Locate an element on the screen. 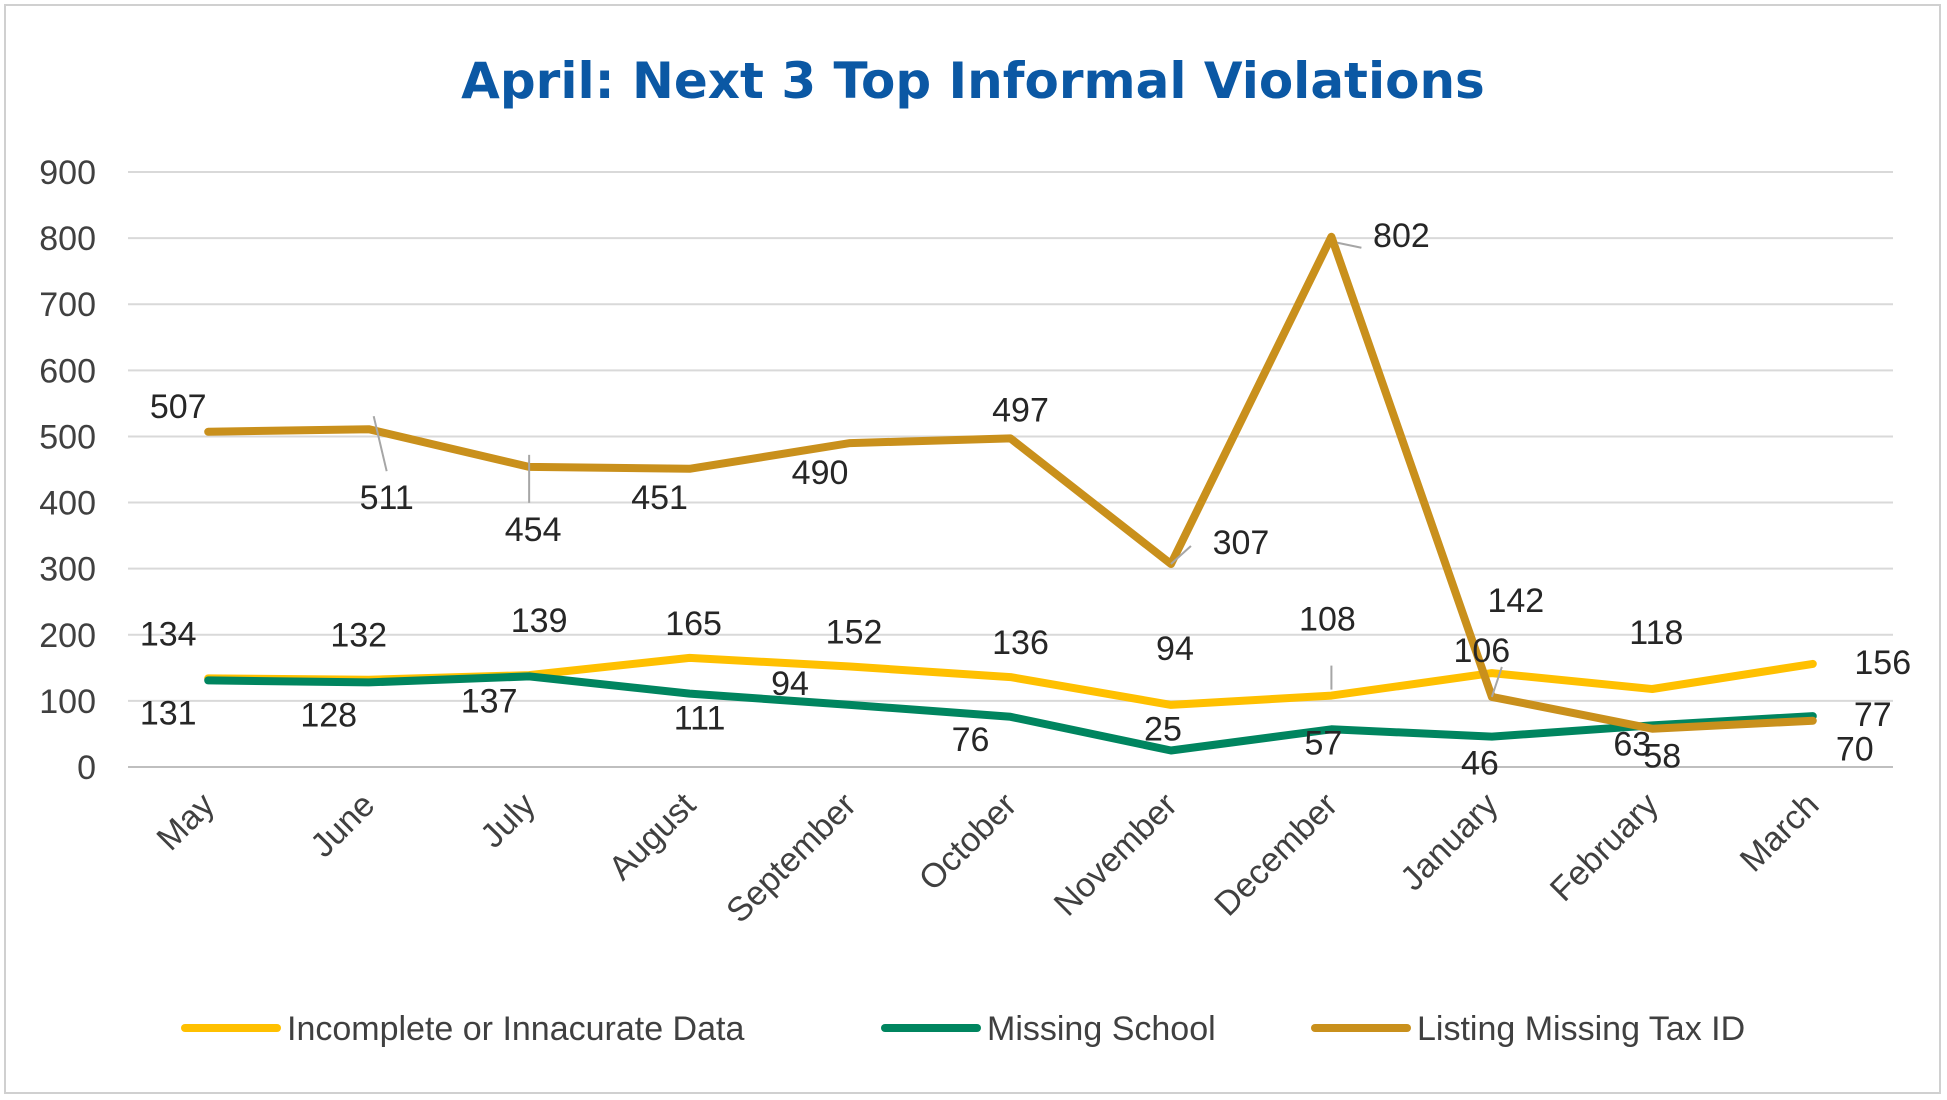 Image resolution: width=1947 pixels, height=1100 pixels. y-tick-label: 300 is located at coordinates (67, 570).